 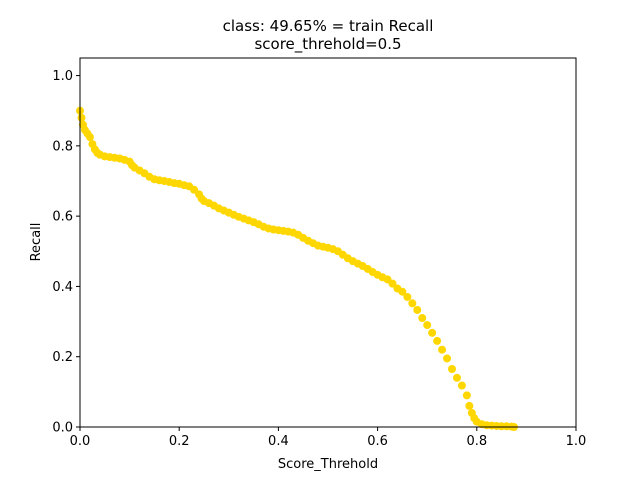 I want to click on x-axis: 0.0 0.2 0.4 0.6 0.8 1.0, so click(x=328, y=438).